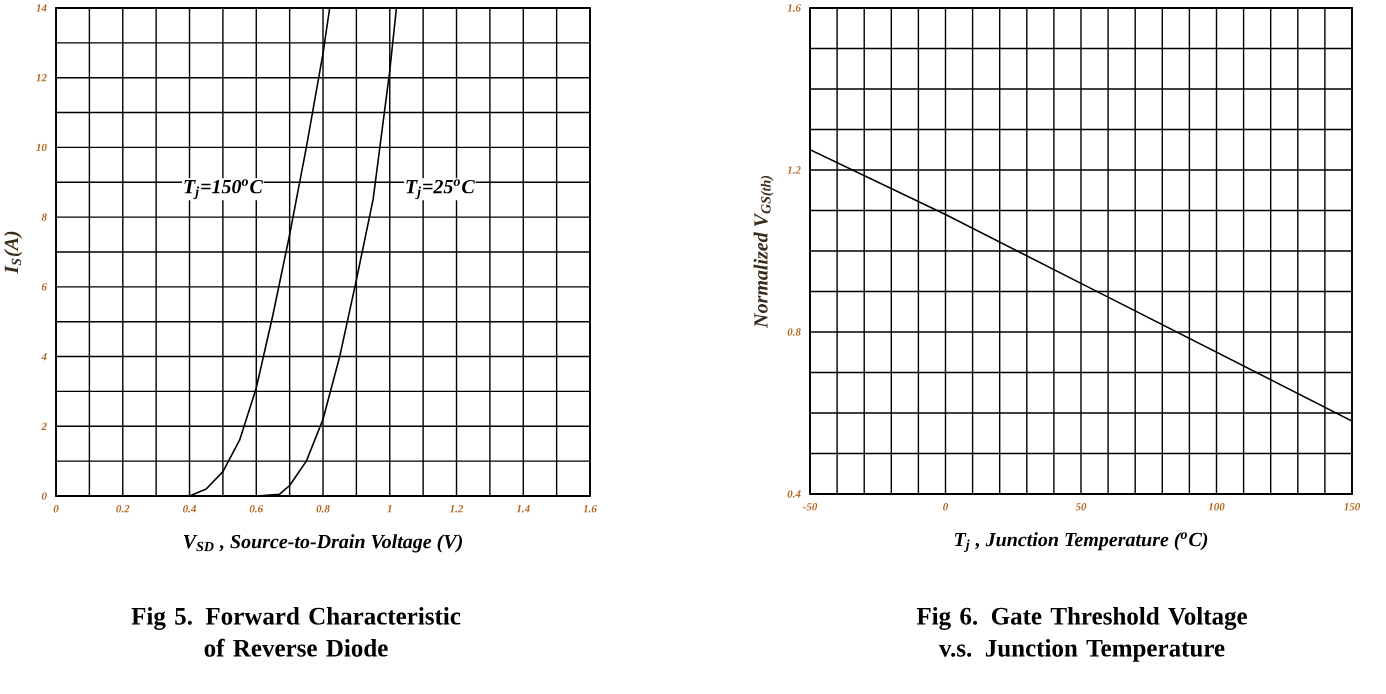 This screenshot has width=1386, height=694. What do you see at coordinates (763, 252) in the screenshot?
I see `y-axis-title: Normalized V$_{GS(th)}$` at bounding box center [763, 252].